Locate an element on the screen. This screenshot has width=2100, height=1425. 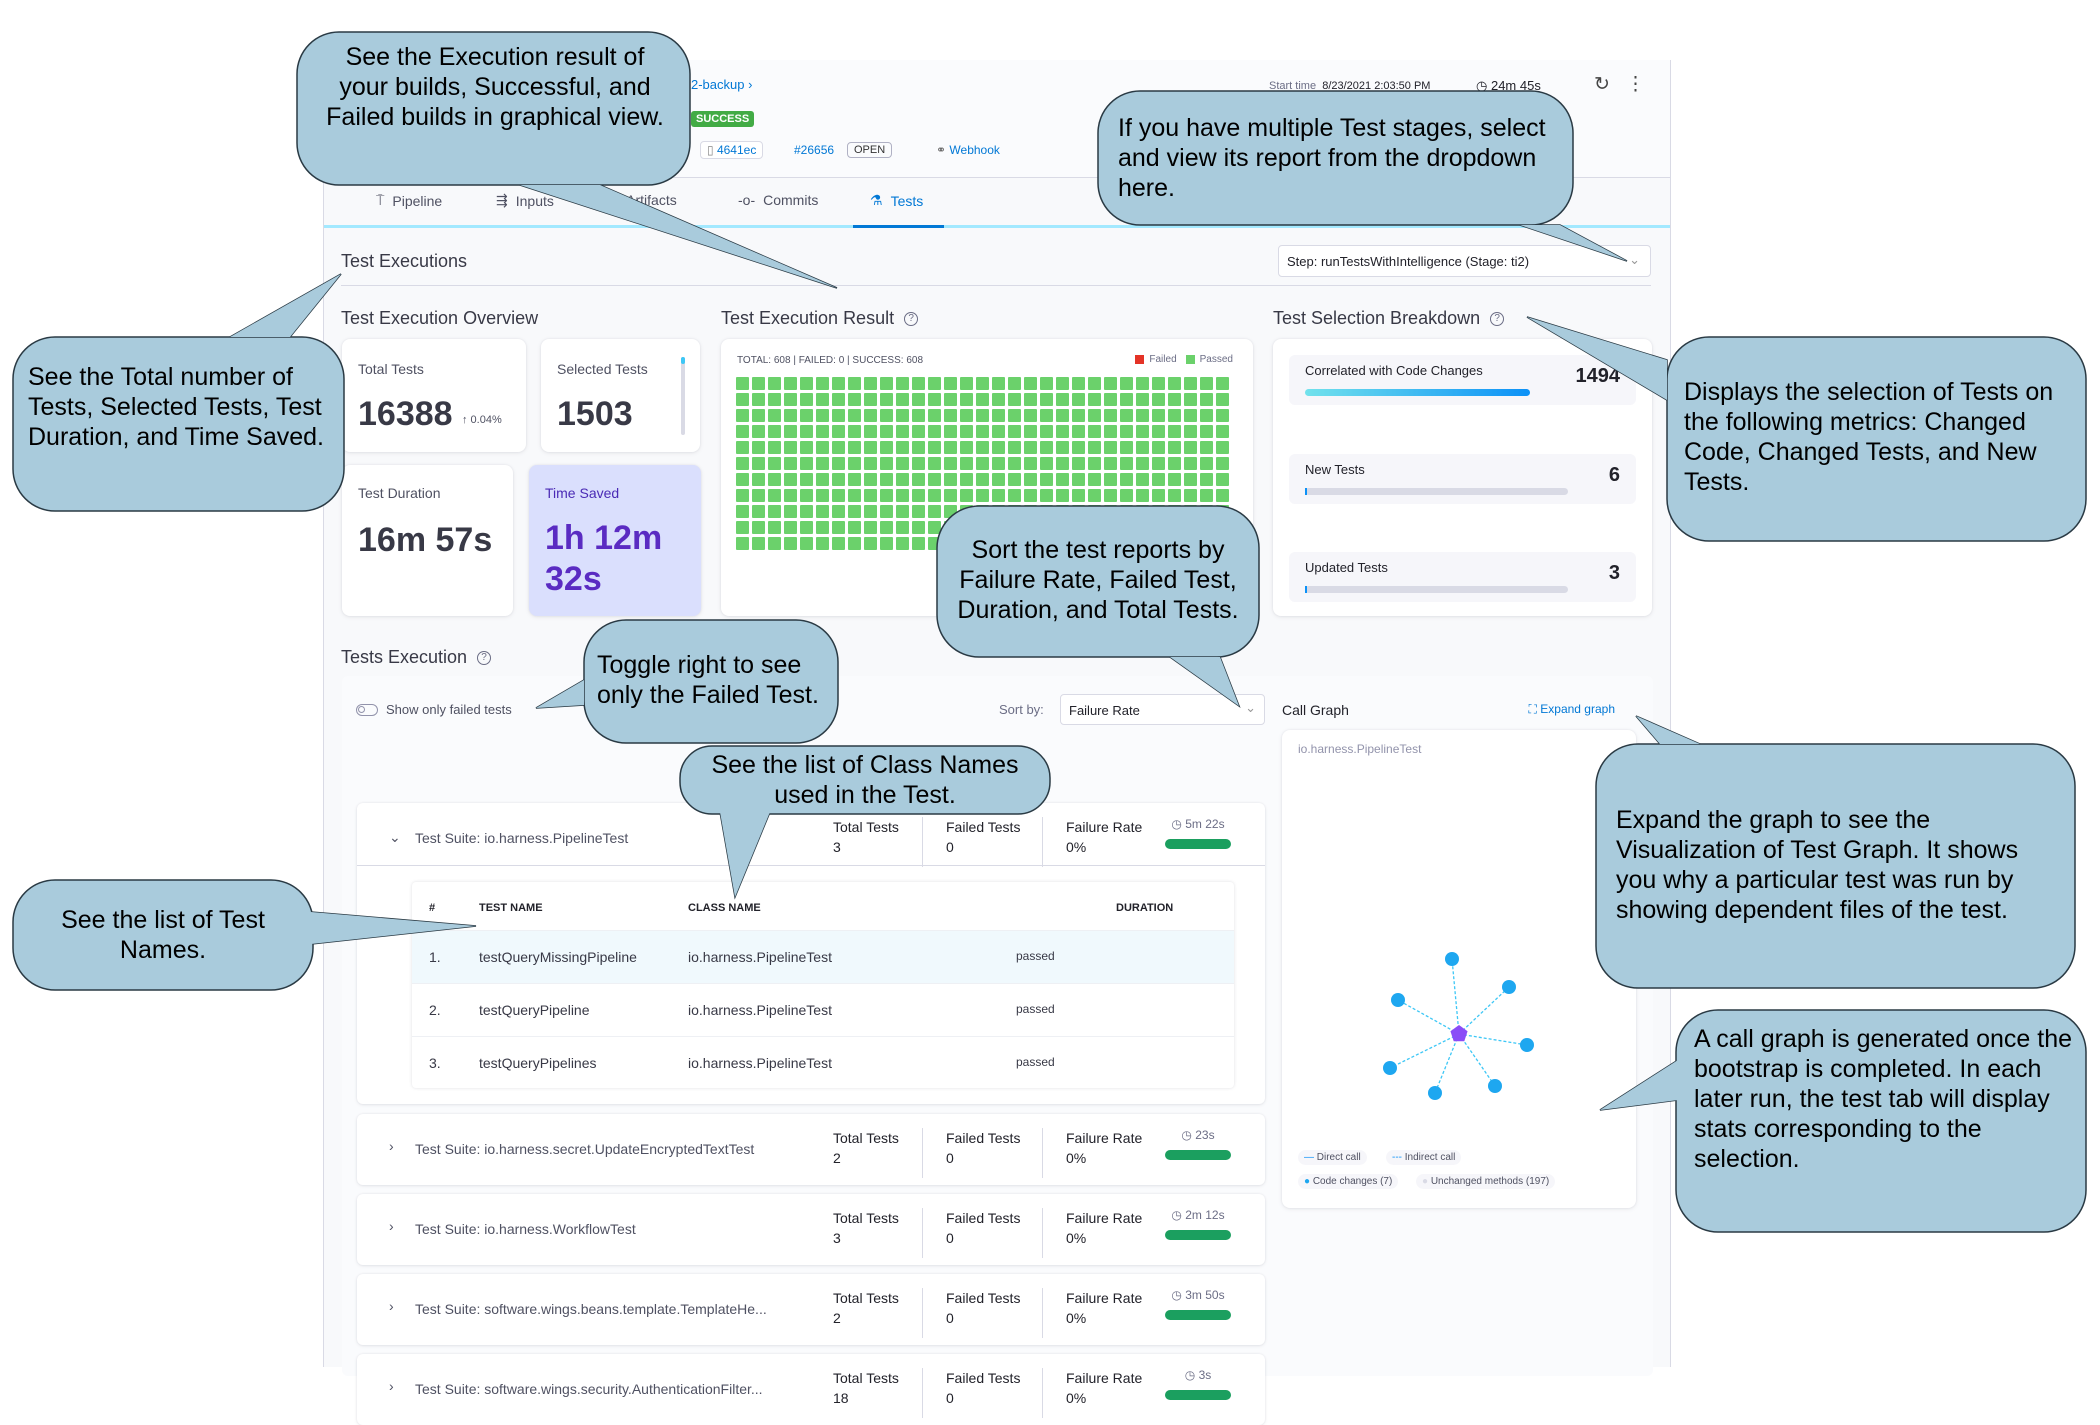
help-icon: ? is located at coordinates (911, 319).